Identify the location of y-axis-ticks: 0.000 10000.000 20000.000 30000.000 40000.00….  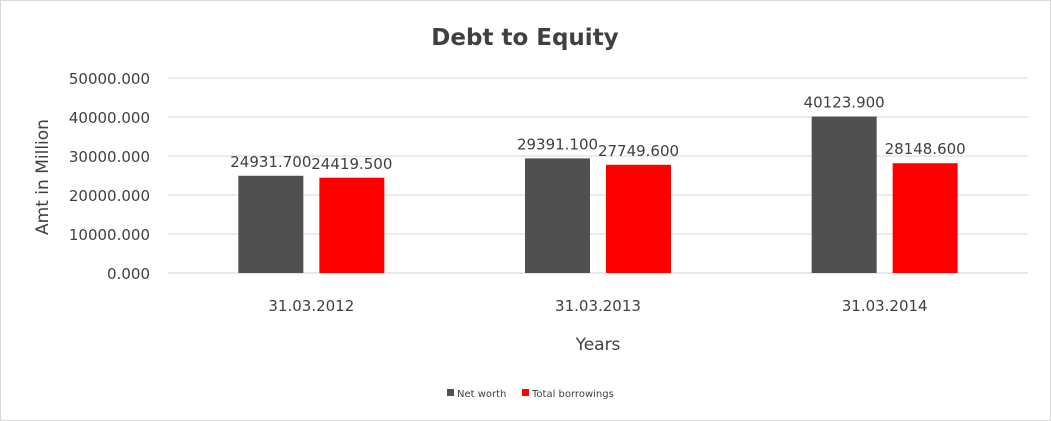
(109, 176).